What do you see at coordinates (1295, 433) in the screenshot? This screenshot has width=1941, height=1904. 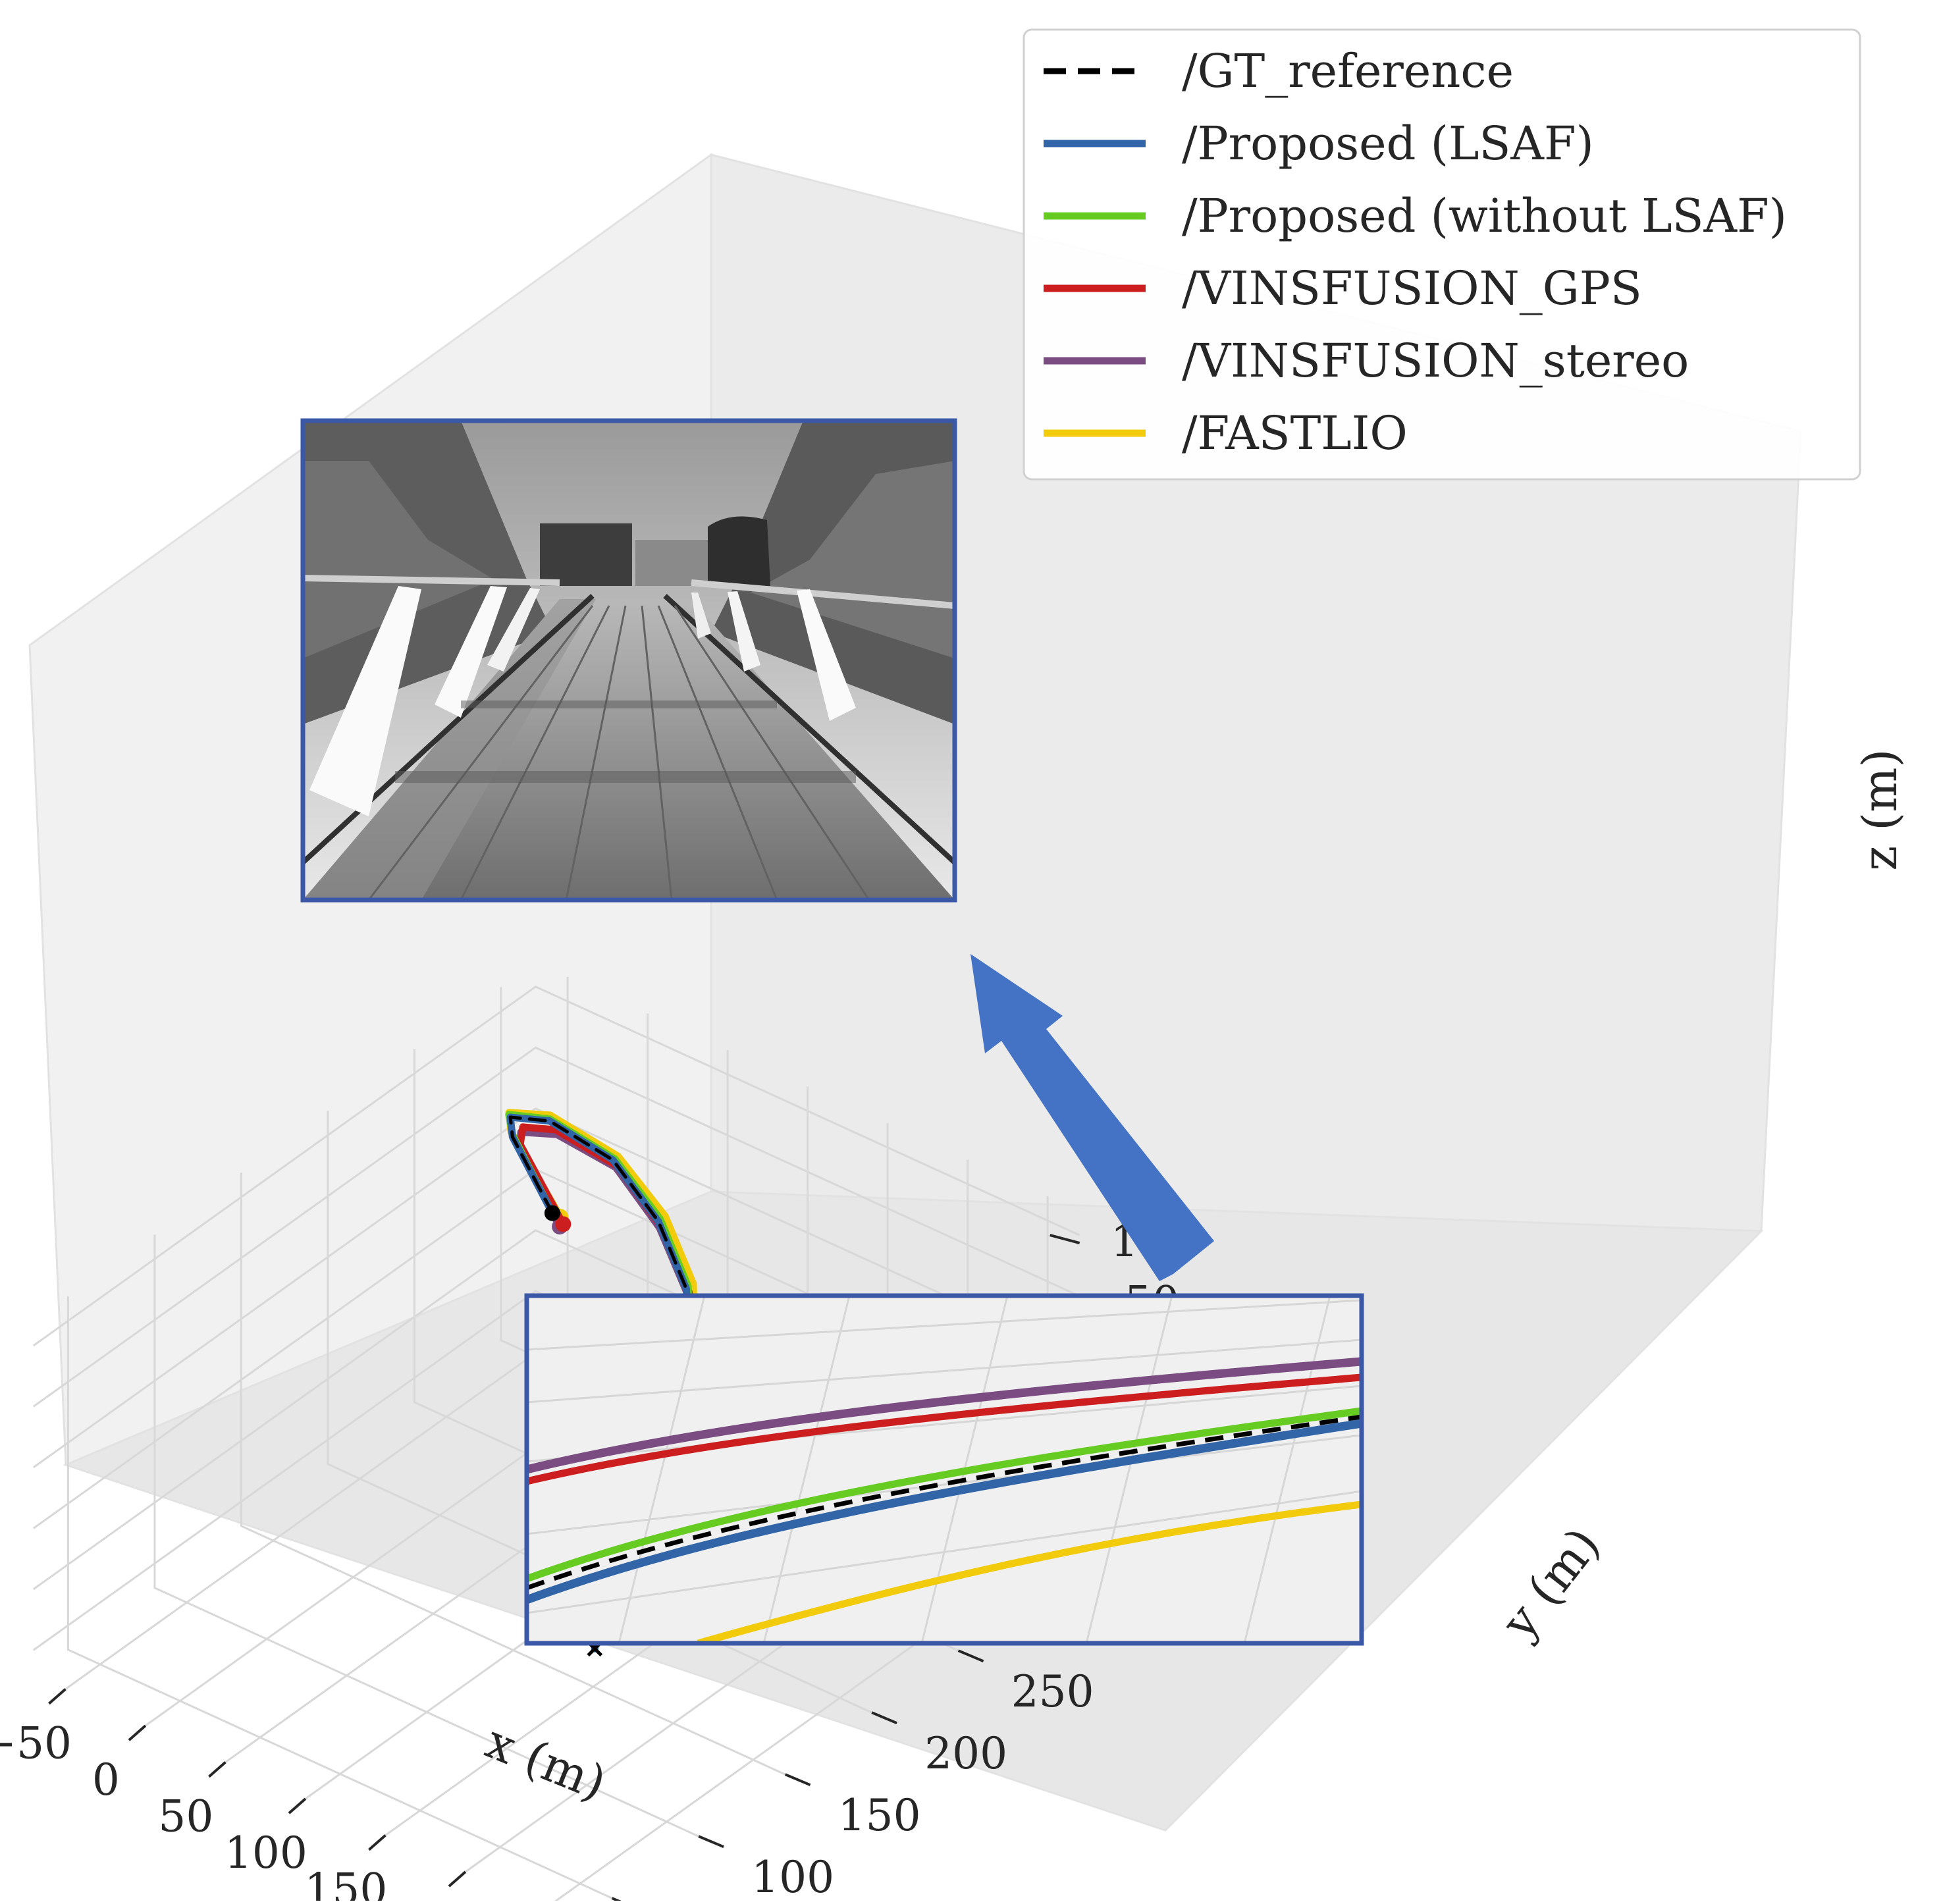 I see `legend-label-fastlio: /FASTLIO` at bounding box center [1295, 433].